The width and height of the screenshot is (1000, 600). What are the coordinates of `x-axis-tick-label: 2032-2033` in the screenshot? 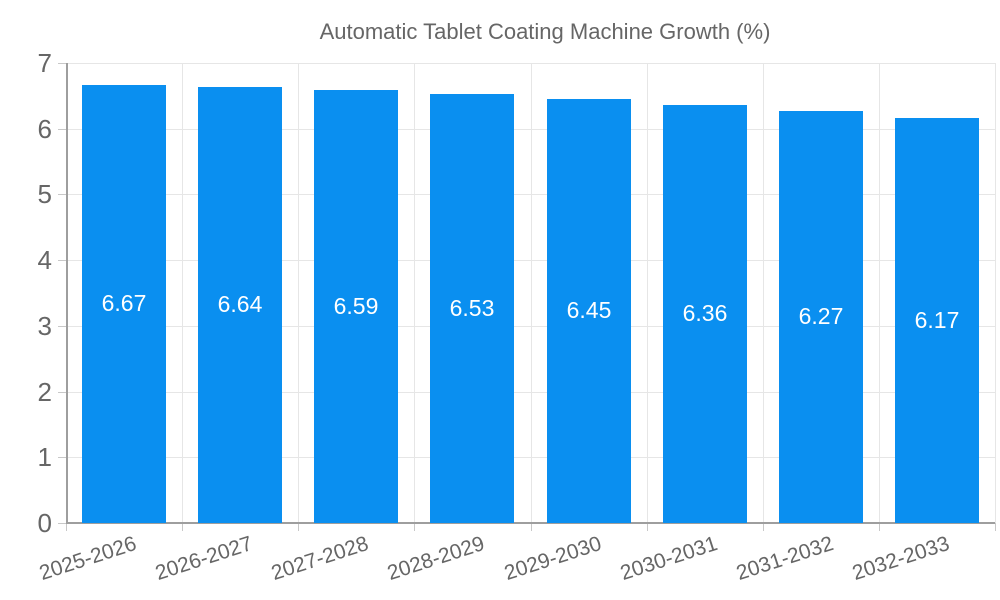 It's located at (900, 558).